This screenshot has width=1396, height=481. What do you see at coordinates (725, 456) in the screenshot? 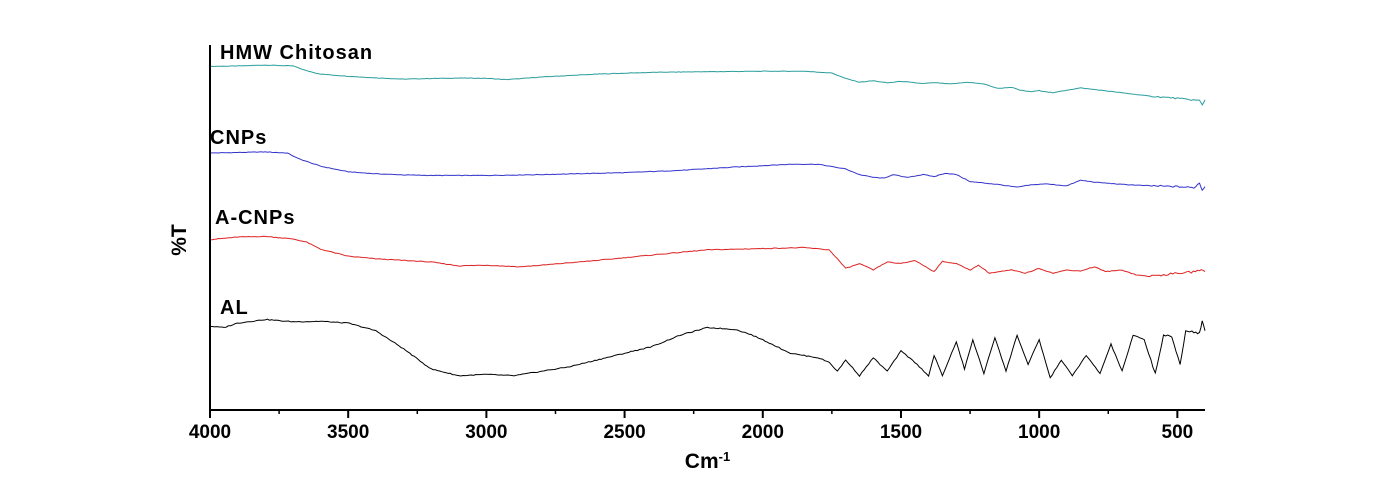
I see `x-axis-title-sup: -1` at bounding box center [725, 456].